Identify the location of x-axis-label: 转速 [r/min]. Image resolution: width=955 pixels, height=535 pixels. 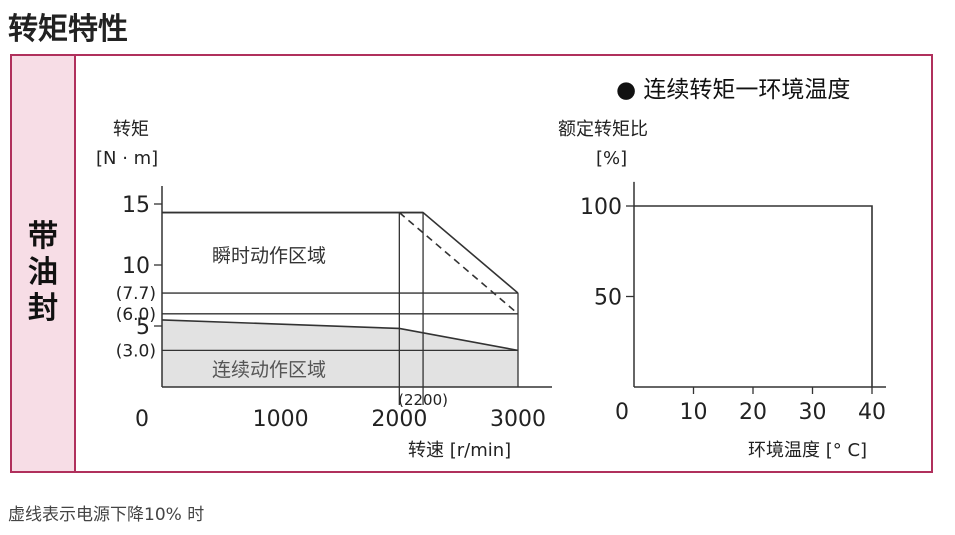
(459, 450).